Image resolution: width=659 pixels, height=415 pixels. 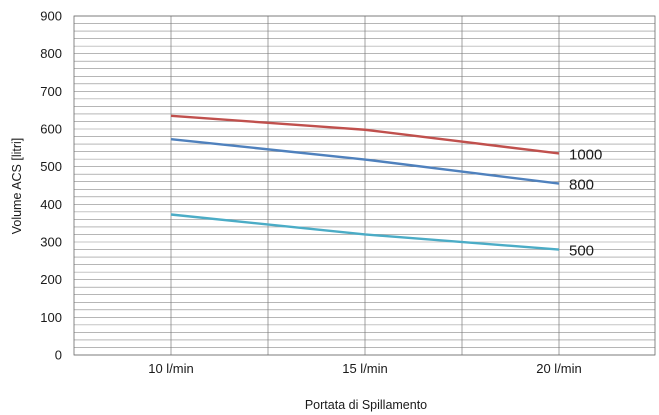 I want to click on y-tick-label: 100, so click(x=51, y=317).